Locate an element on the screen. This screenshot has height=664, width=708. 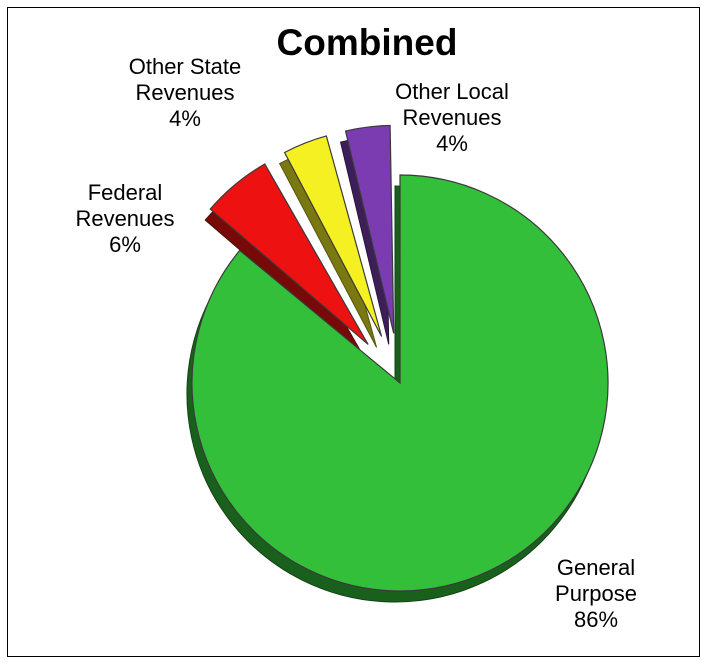
slice-label-line: Other Local is located at coordinates (452, 91).